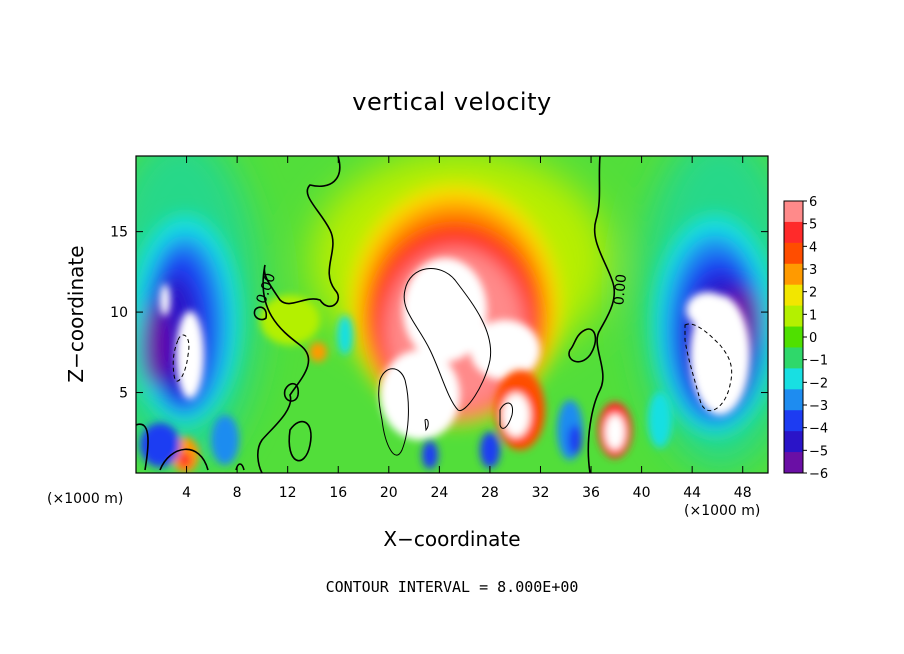  I want to click on colorbar-tick-label: −3, so click(818, 406).